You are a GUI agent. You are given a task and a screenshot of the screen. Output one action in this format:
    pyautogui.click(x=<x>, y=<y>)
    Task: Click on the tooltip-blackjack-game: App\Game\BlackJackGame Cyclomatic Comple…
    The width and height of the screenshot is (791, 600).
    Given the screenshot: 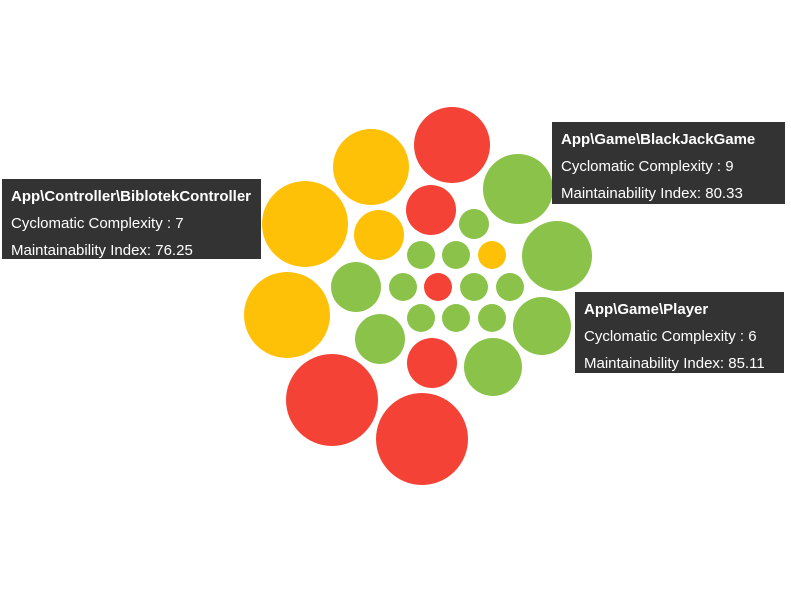 What is the action you would take?
    pyautogui.click(x=668, y=163)
    